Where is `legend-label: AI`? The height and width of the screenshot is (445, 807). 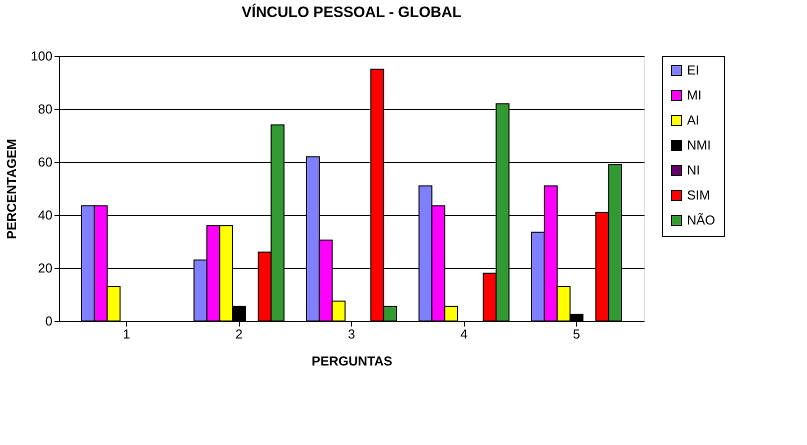 legend-label: AI is located at coordinates (693, 120).